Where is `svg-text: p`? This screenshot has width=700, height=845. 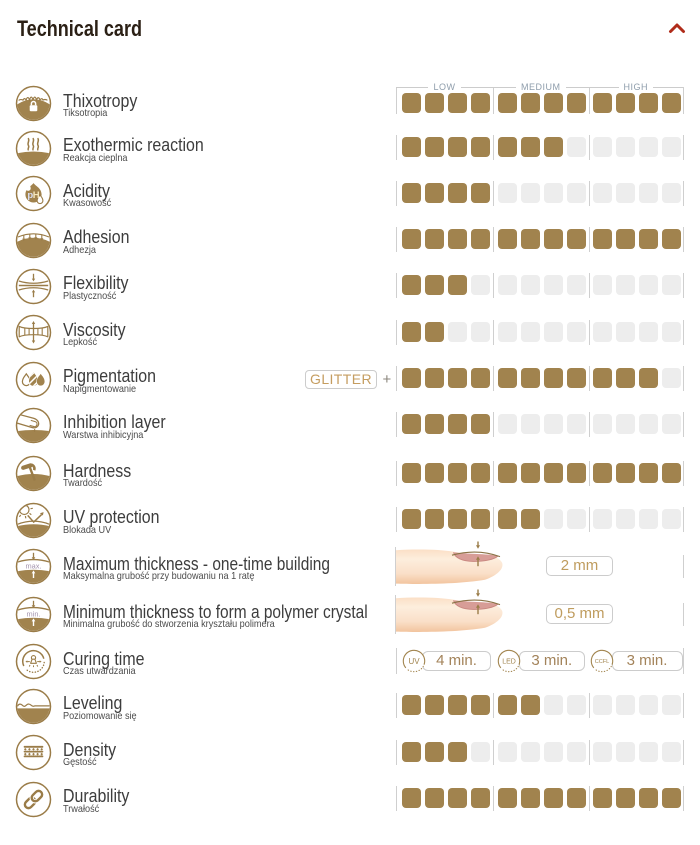
svg-text: p is located at coordinates (30, 195).